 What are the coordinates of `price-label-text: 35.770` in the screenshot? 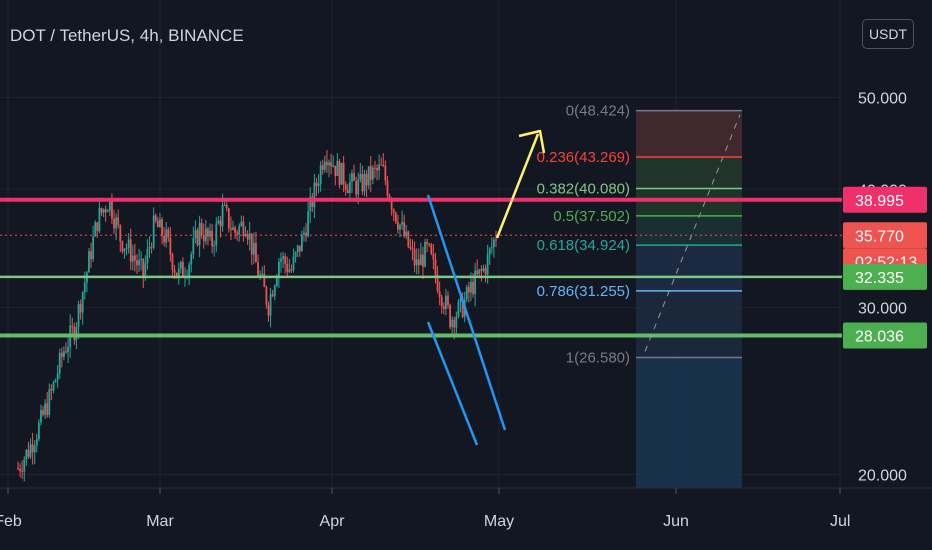 It's located at (879, 236).